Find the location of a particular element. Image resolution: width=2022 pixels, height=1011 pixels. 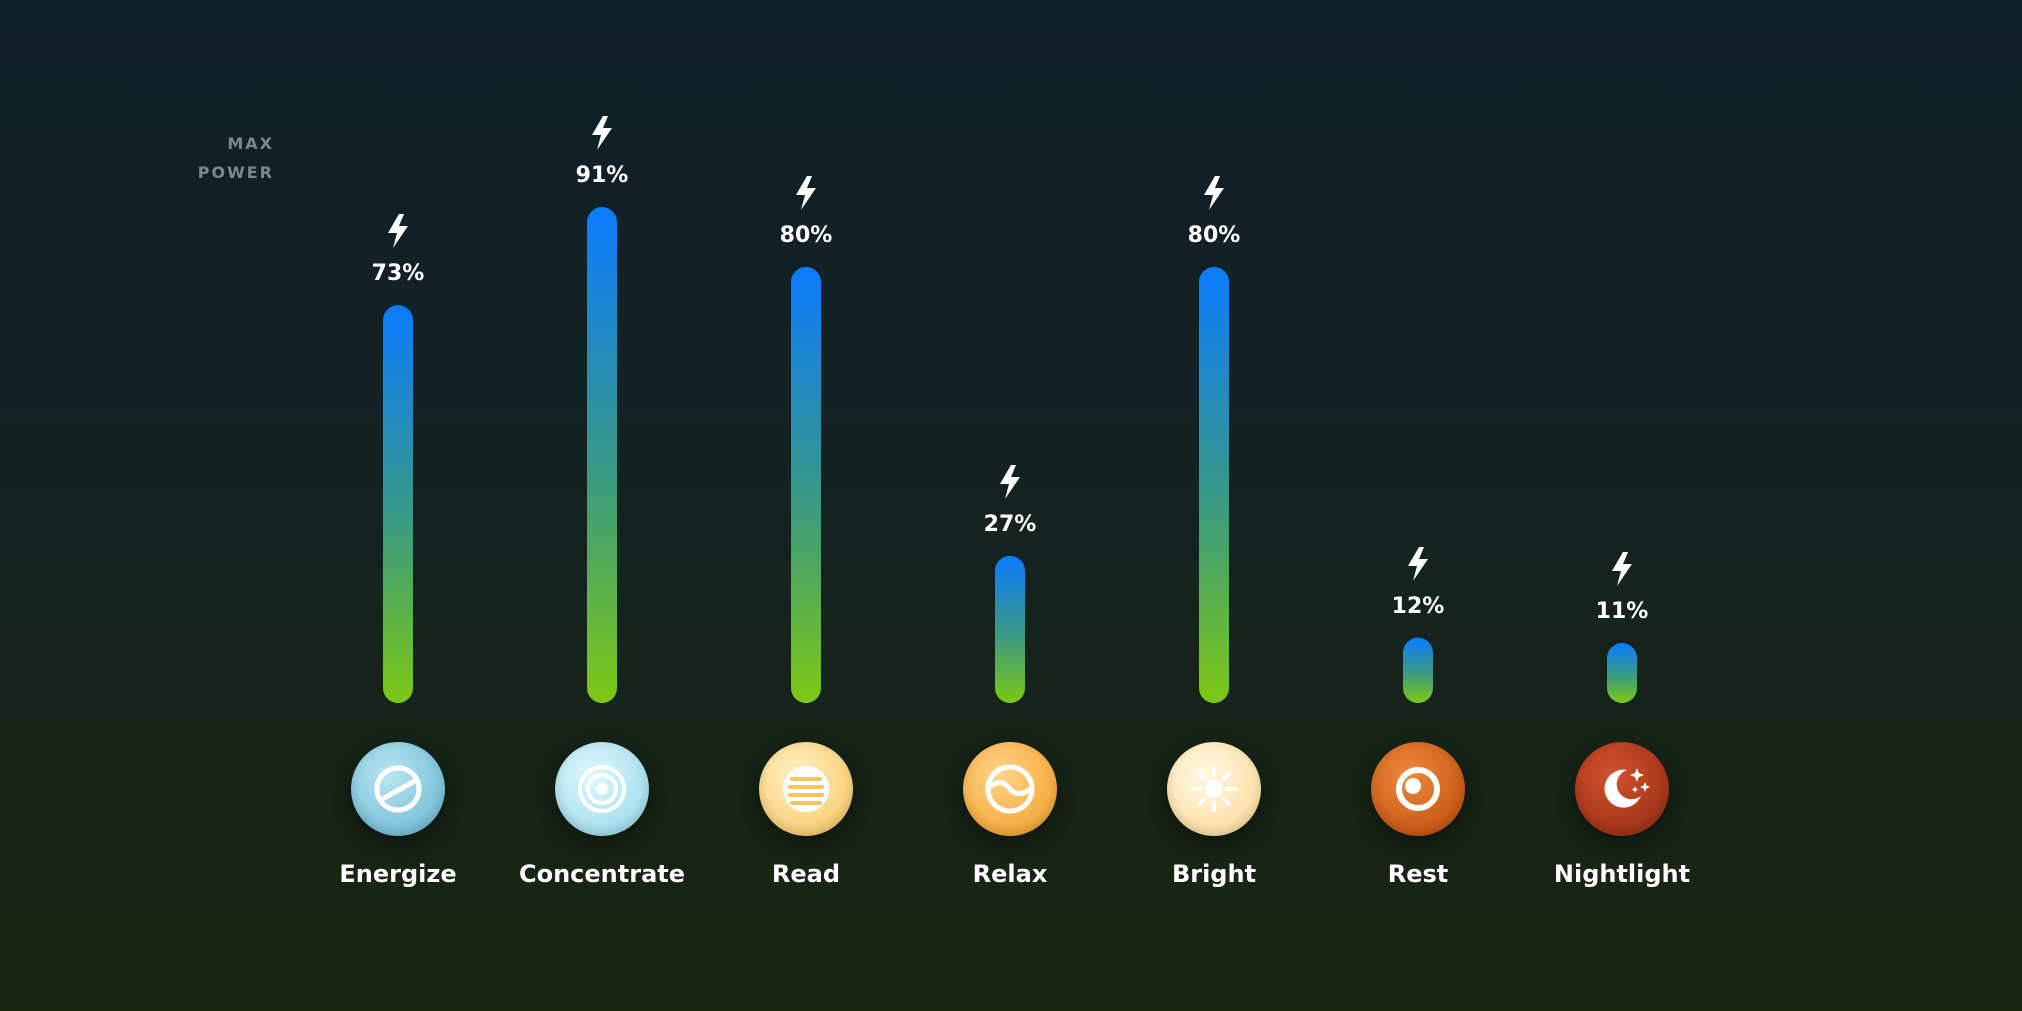

value-label-energize: 73% is located at coordinates (398, 274).